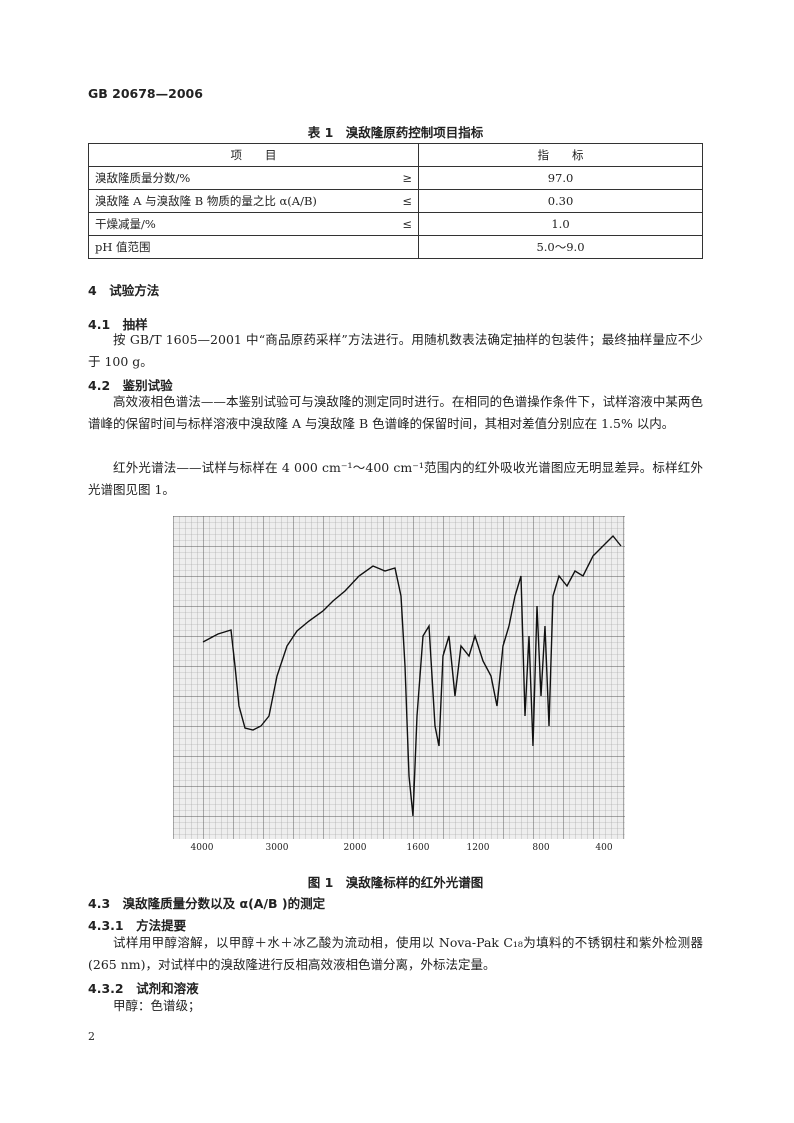  What do you see at coordinates (402, 247) in the screenshot?
I see `operator-cell` at bounding box center [402, 247].